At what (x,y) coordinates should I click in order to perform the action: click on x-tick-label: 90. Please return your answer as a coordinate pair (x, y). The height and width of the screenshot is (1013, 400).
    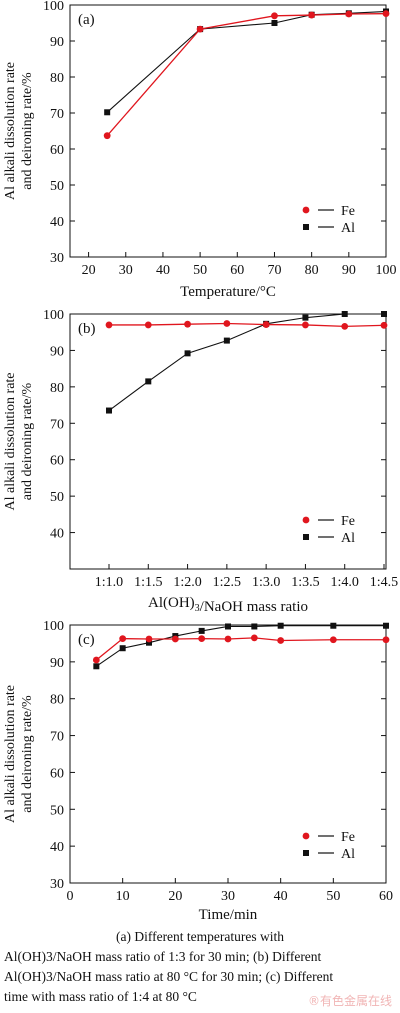
    Looking at the image, I should click on (349, 270).